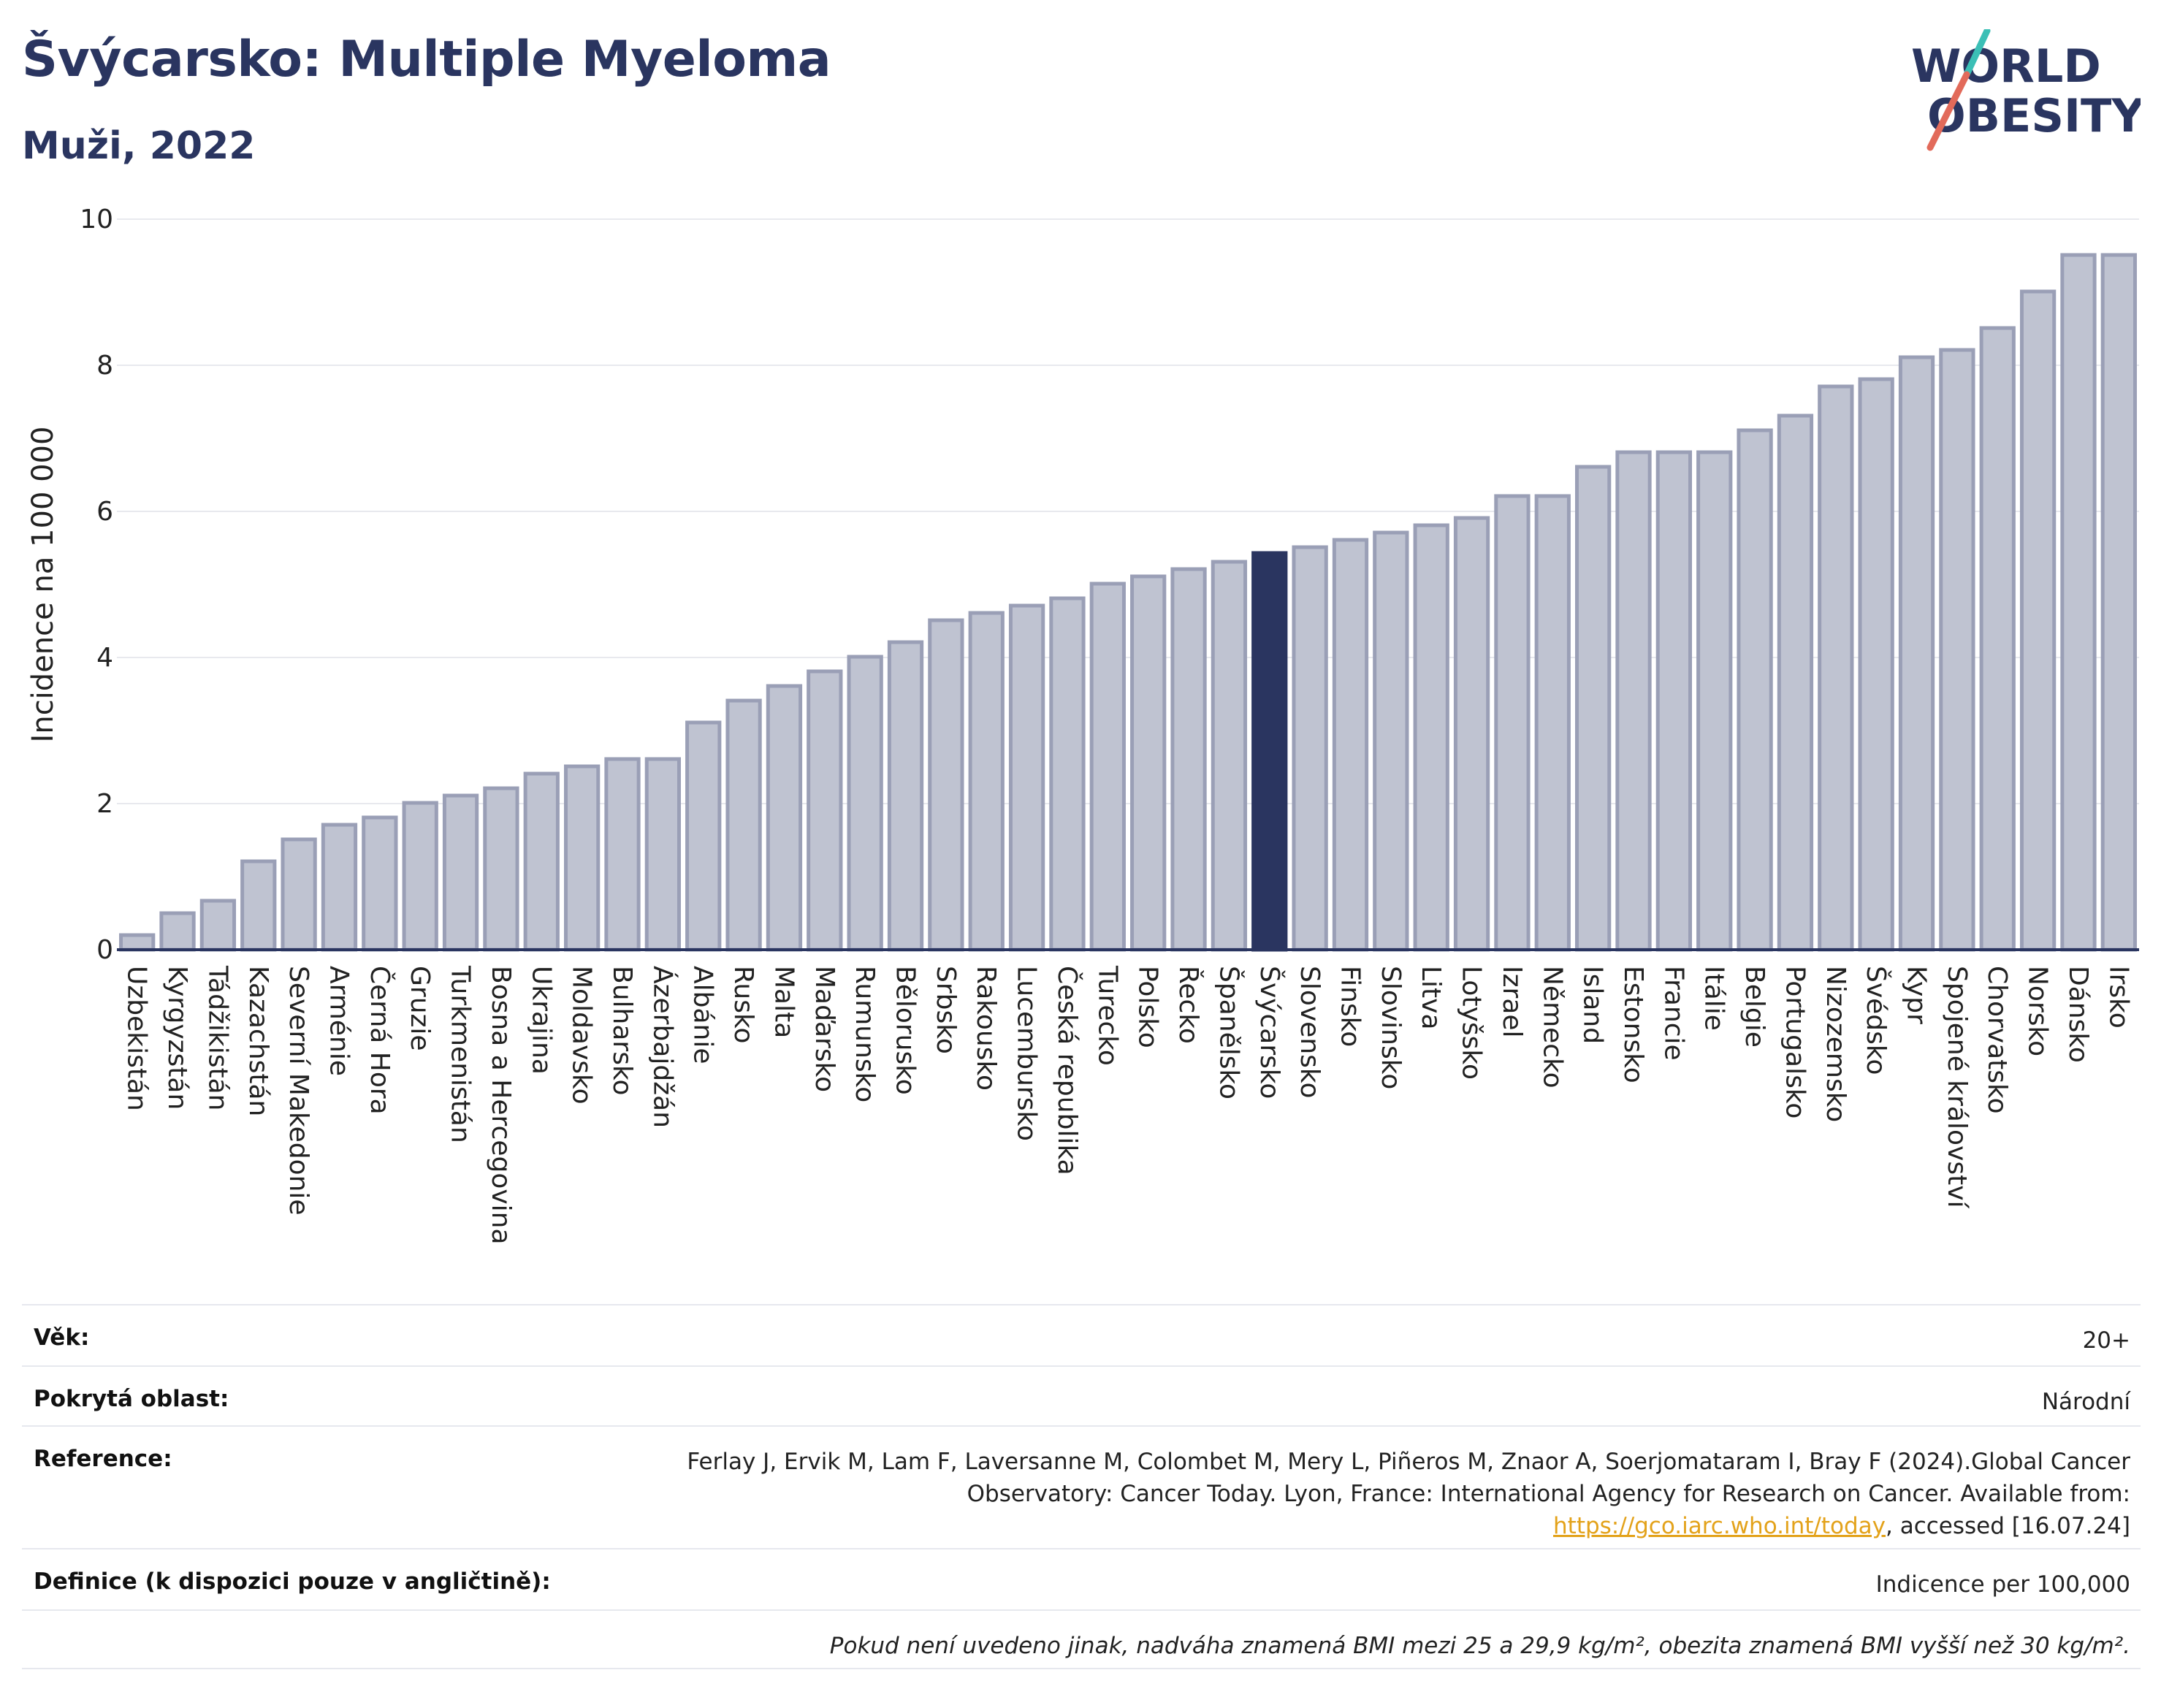 The height and width of the screenshot is (1708, 2161). I want to click on age-label: Věk:, so click(62, 1337).